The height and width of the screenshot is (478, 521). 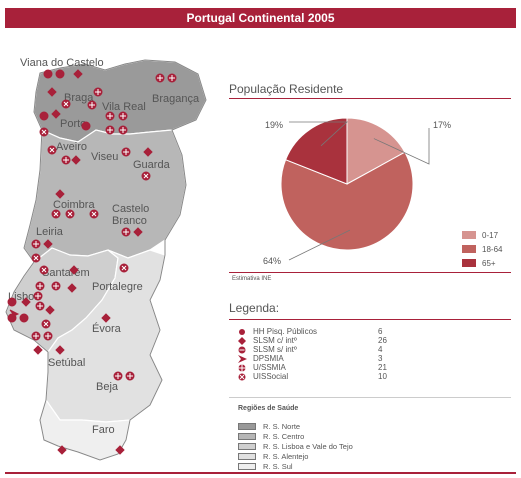 I want to click on region-label: R. S. Norte, so click(x=282, y=426).